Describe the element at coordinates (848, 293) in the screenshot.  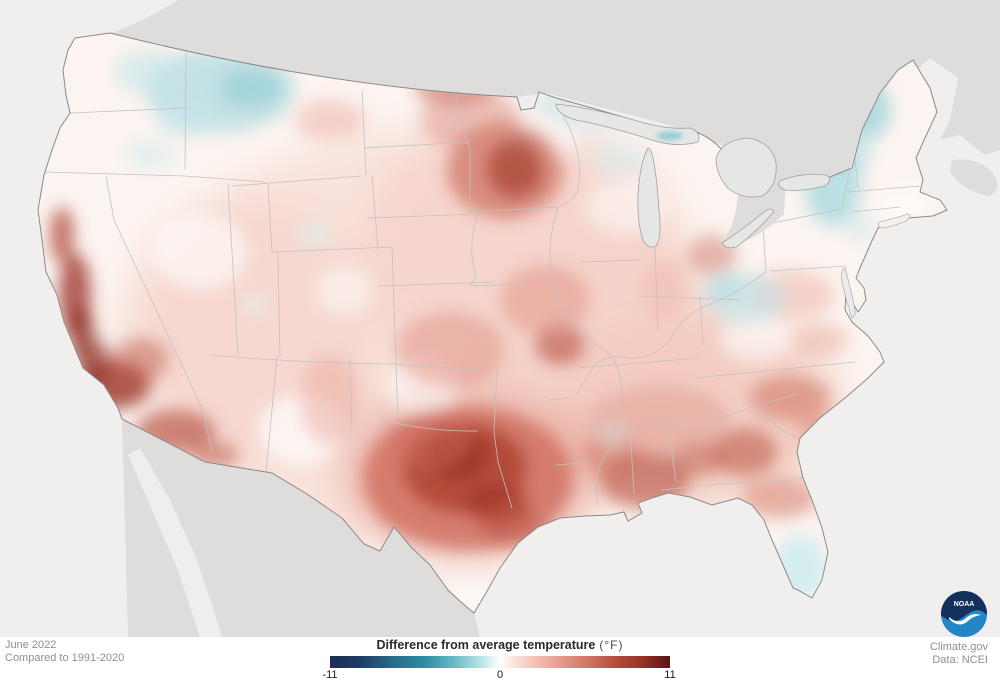
I see `chesapeake-bay` at that location.